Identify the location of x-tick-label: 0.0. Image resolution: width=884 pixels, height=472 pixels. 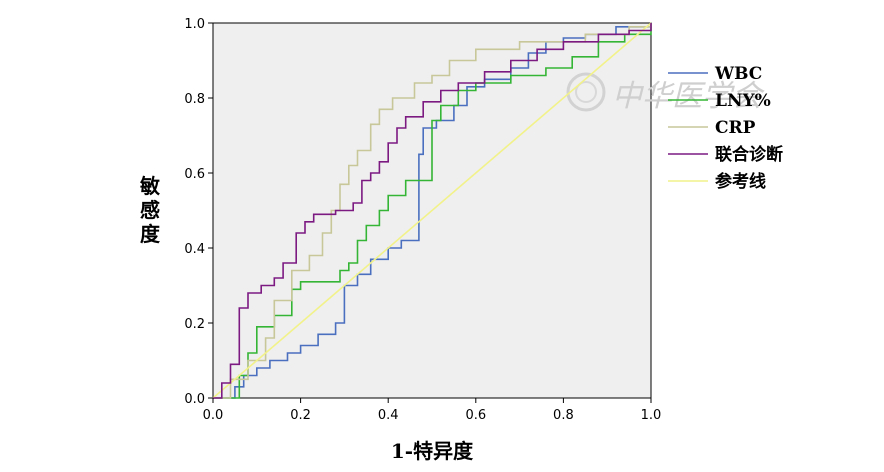
(213, 415).